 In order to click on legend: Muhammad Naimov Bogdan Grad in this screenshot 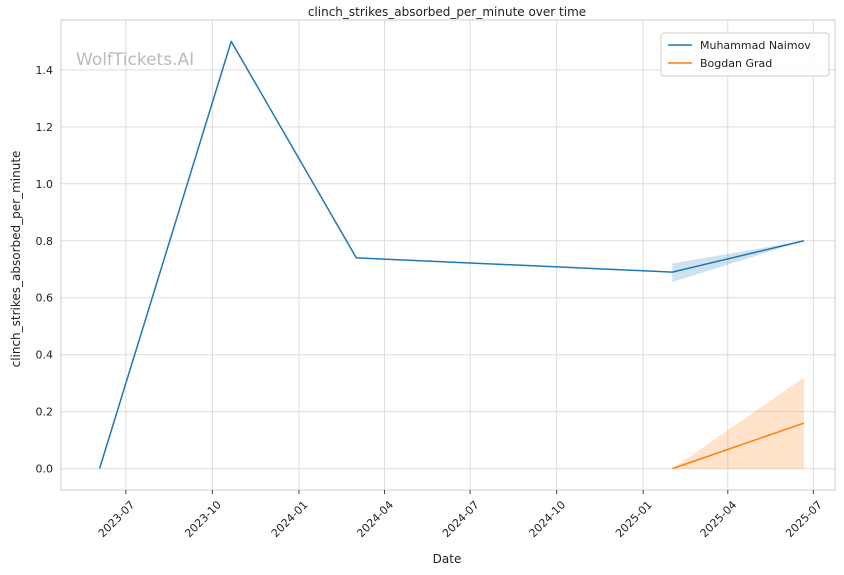, I will do `click(745, 54)`.